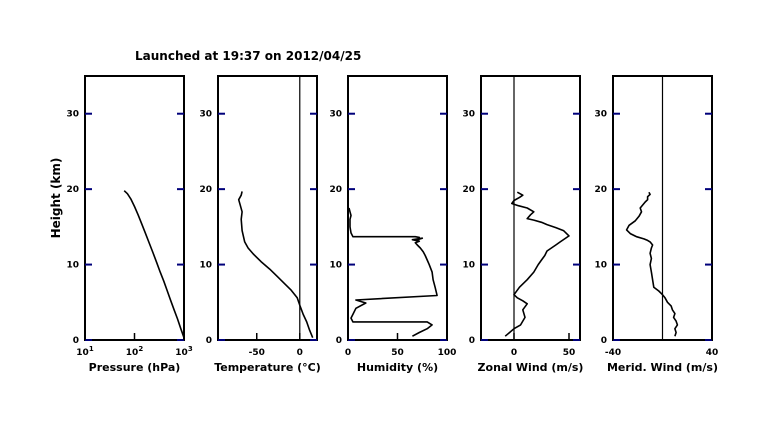  I want to click on panel-pressure: 0 10 20 30 101 102 103 Pressure (hPa), so click(129, 224).